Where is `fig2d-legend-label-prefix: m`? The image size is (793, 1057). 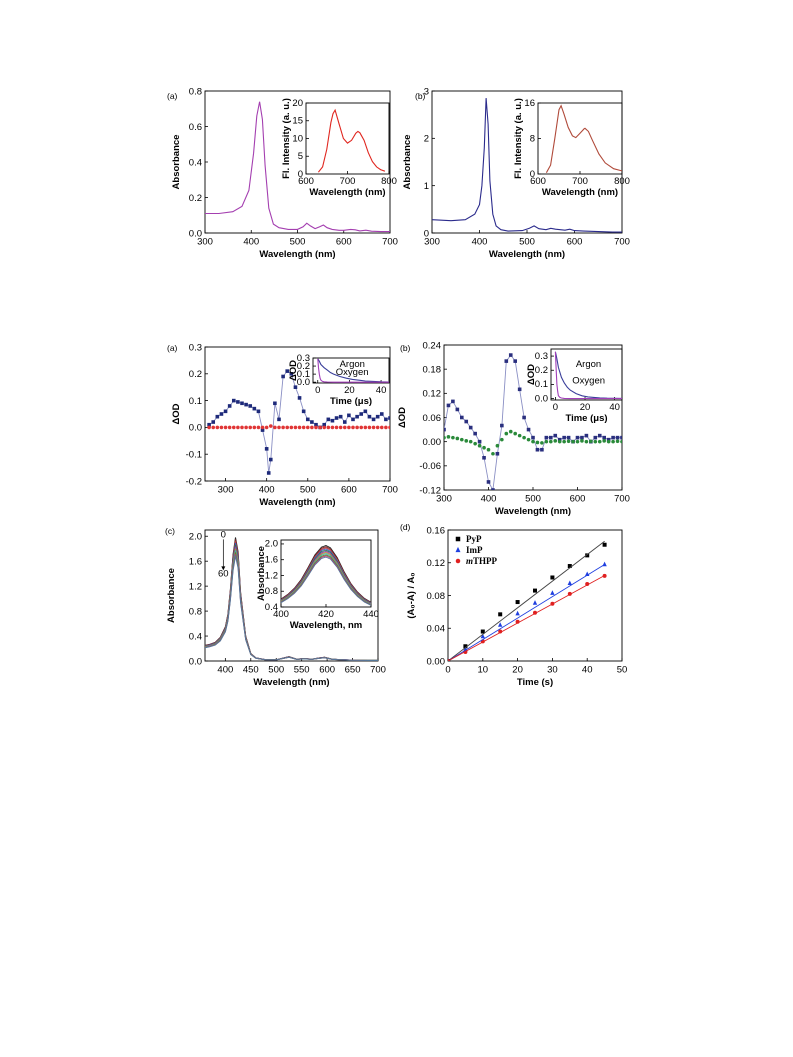 fig2d-legend-label-prefix: m is located at coordinates (469, 561).